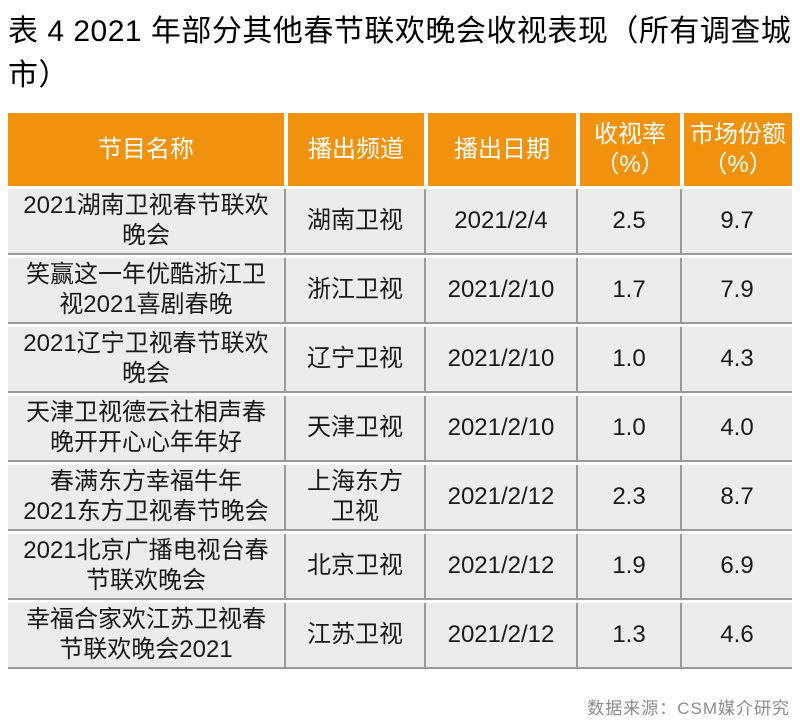 Image resolution: width=800 pixels, height=723 pixels. I want to click on column-header-channel: 播出频道, so click(354, 149).